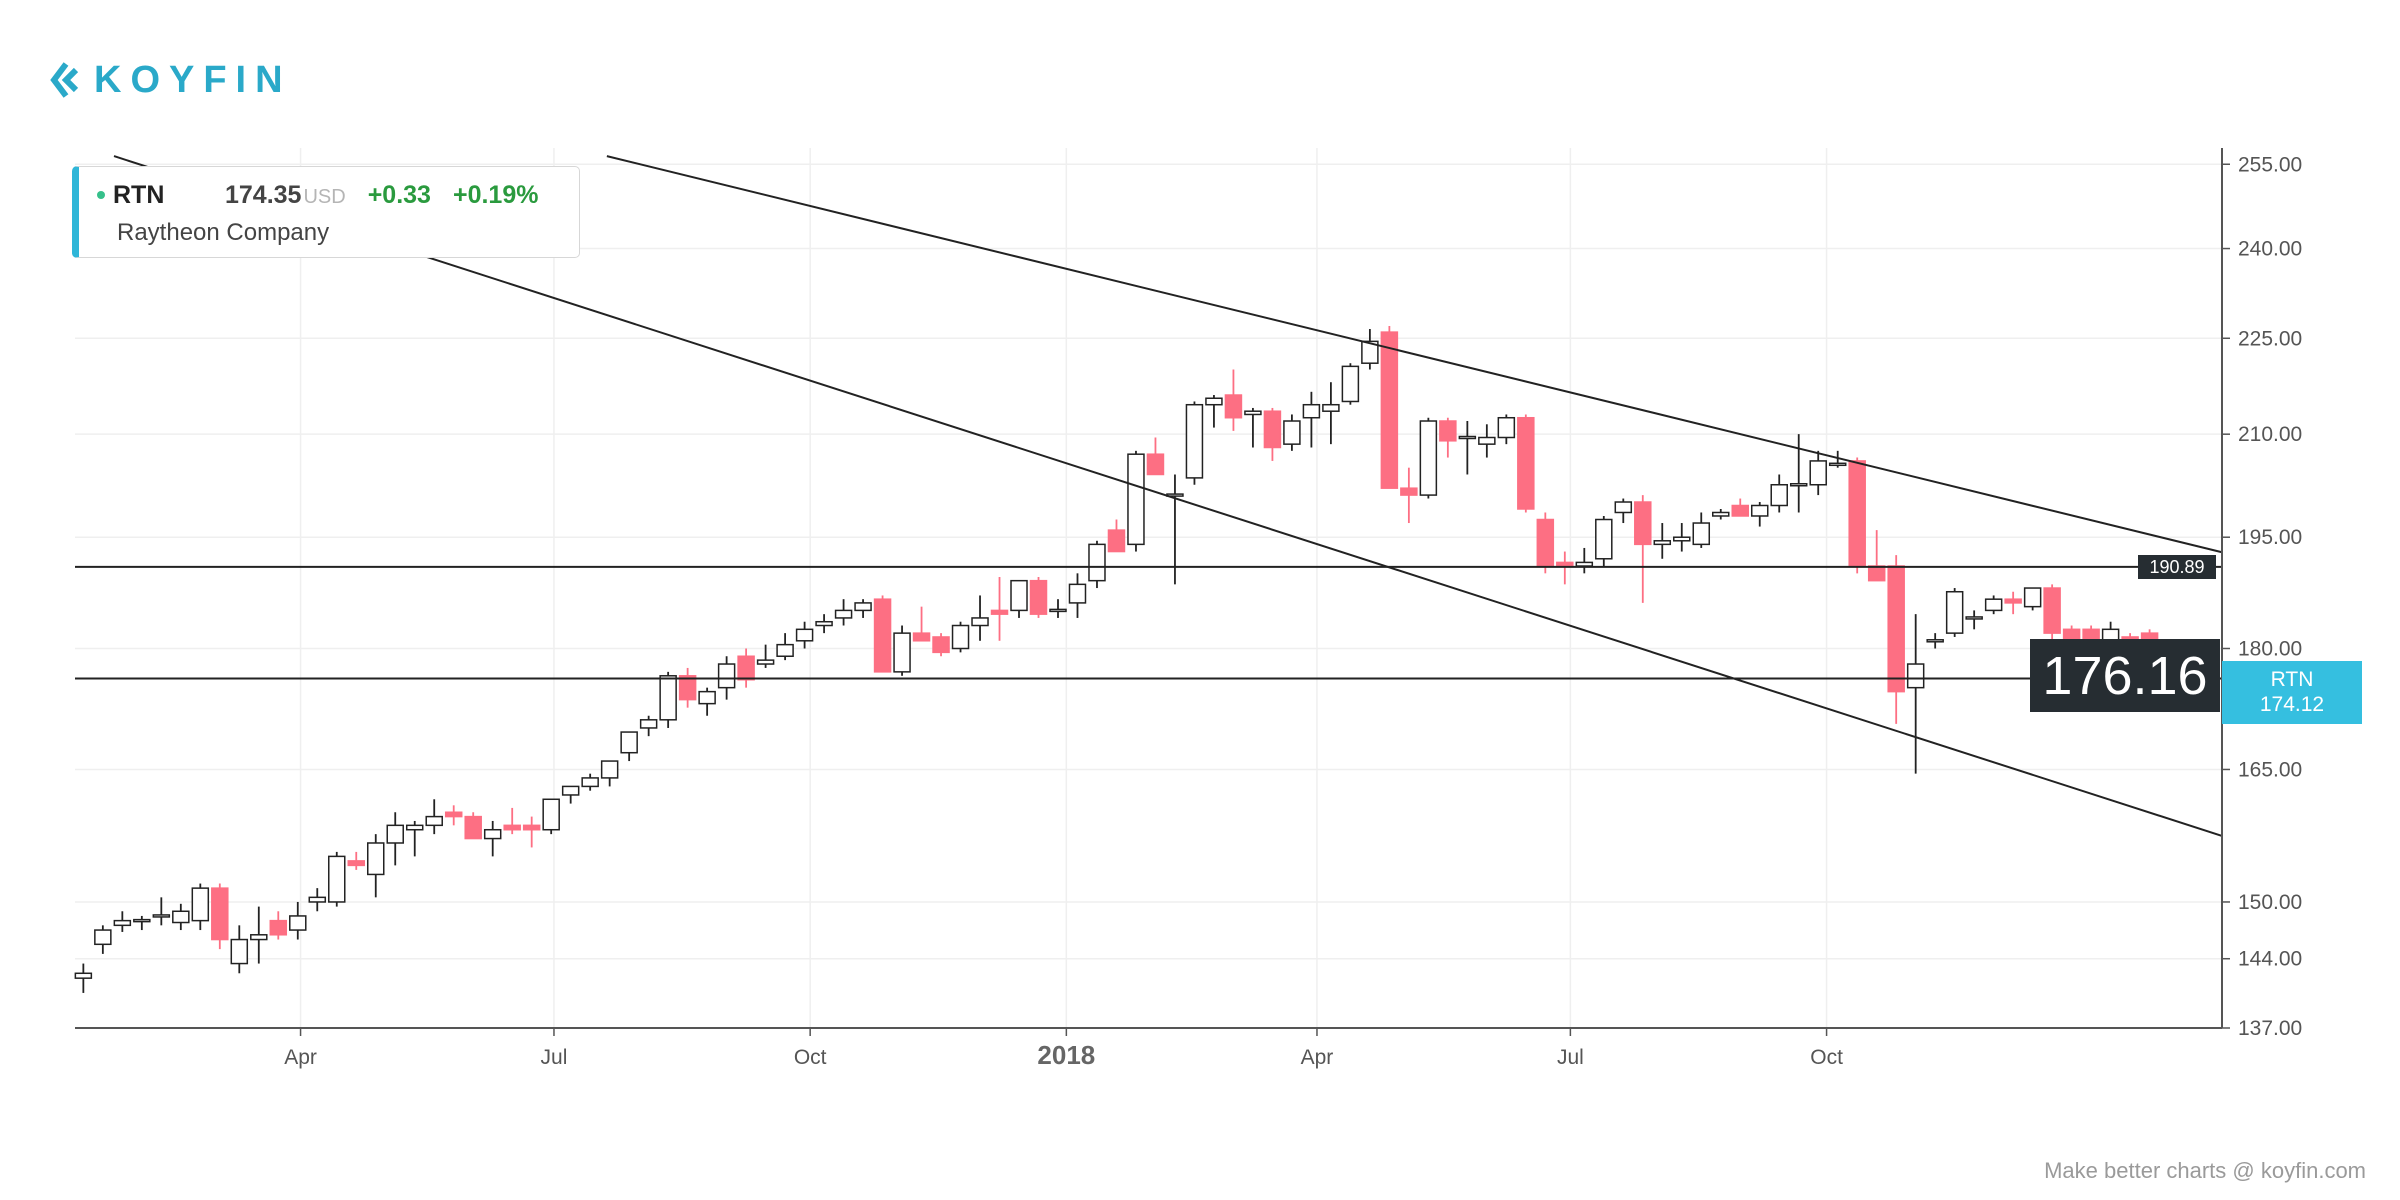 The image size is (2400, 1200). What do you see at coordinates (495, 195) in the screenshot?
I see `ticker-change-pct: +0.19%` at bounding box center [495, 195].